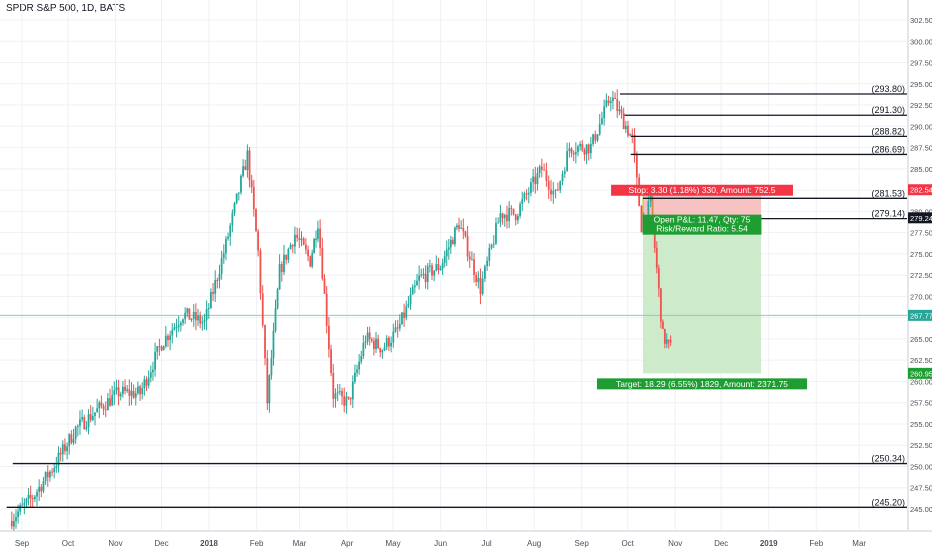  Describe the element at coordinates (702, 384) in the screenshot. I see `target-label-bg` at that location.